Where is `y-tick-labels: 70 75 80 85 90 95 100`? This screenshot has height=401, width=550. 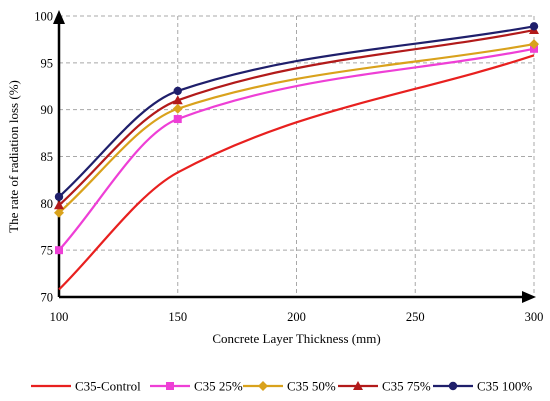 y-tick-labels: 70 75 80 85 90 95 100 is located at coordinates (43, 157).